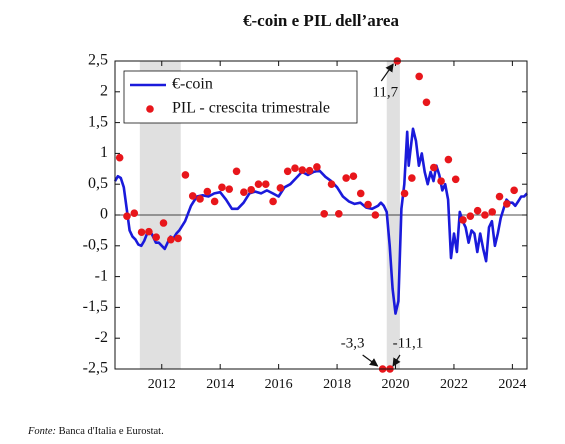 This screenshot has height=444, width=565. I want to click on value-label: 11,7, so click(385, 92).